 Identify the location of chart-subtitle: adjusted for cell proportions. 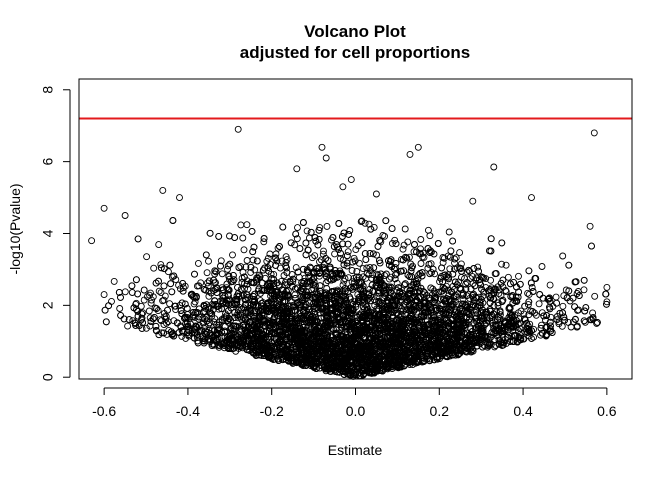
(355, 52).